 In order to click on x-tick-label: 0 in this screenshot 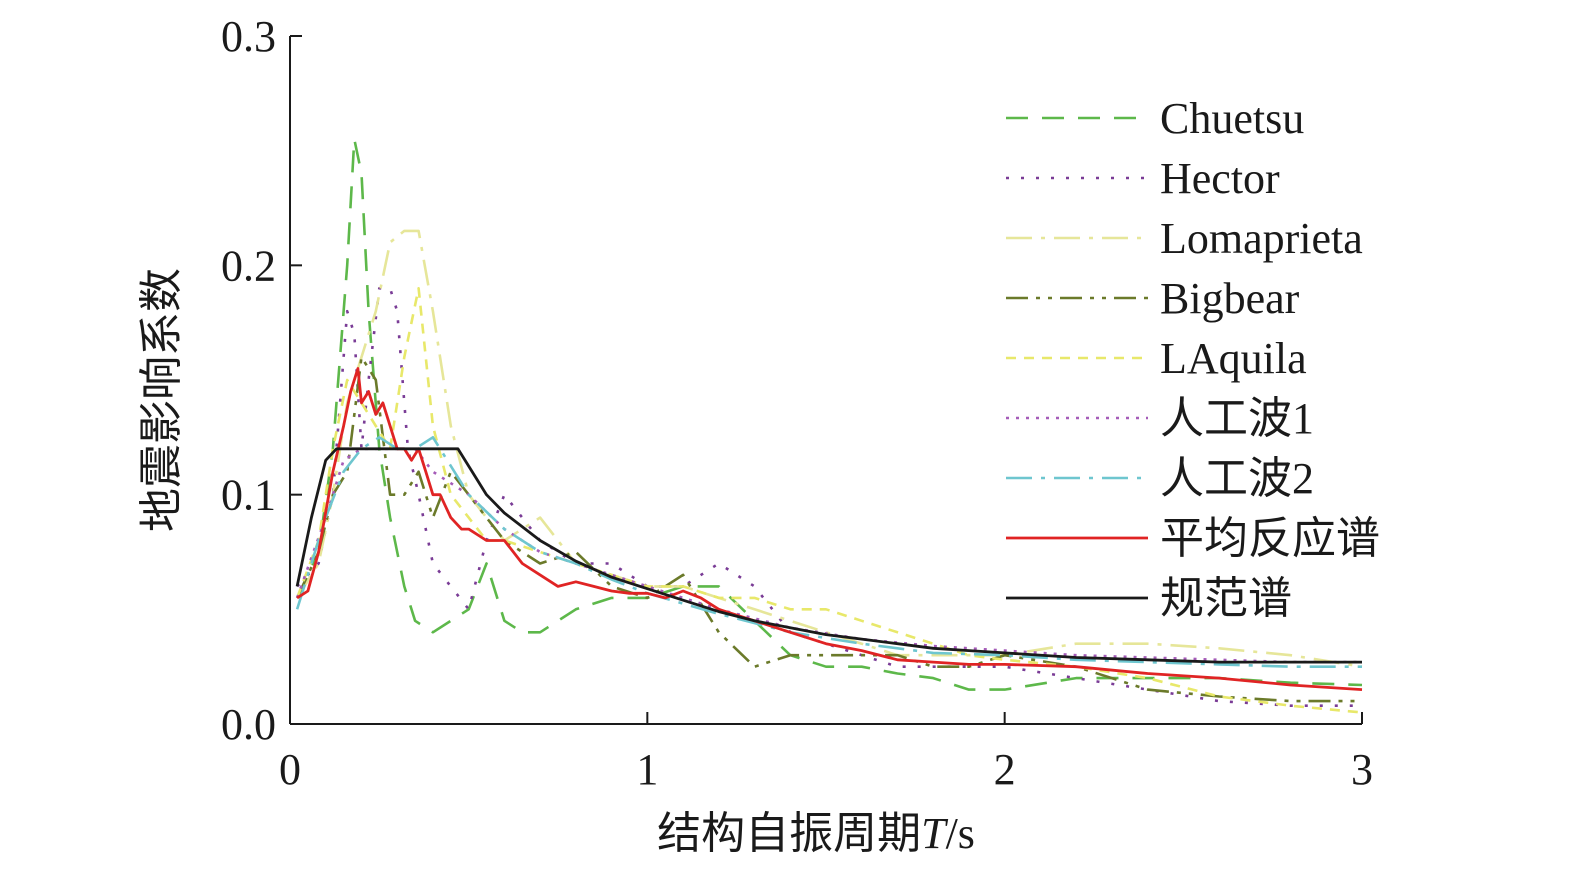, I will do `click(290, 769)`.